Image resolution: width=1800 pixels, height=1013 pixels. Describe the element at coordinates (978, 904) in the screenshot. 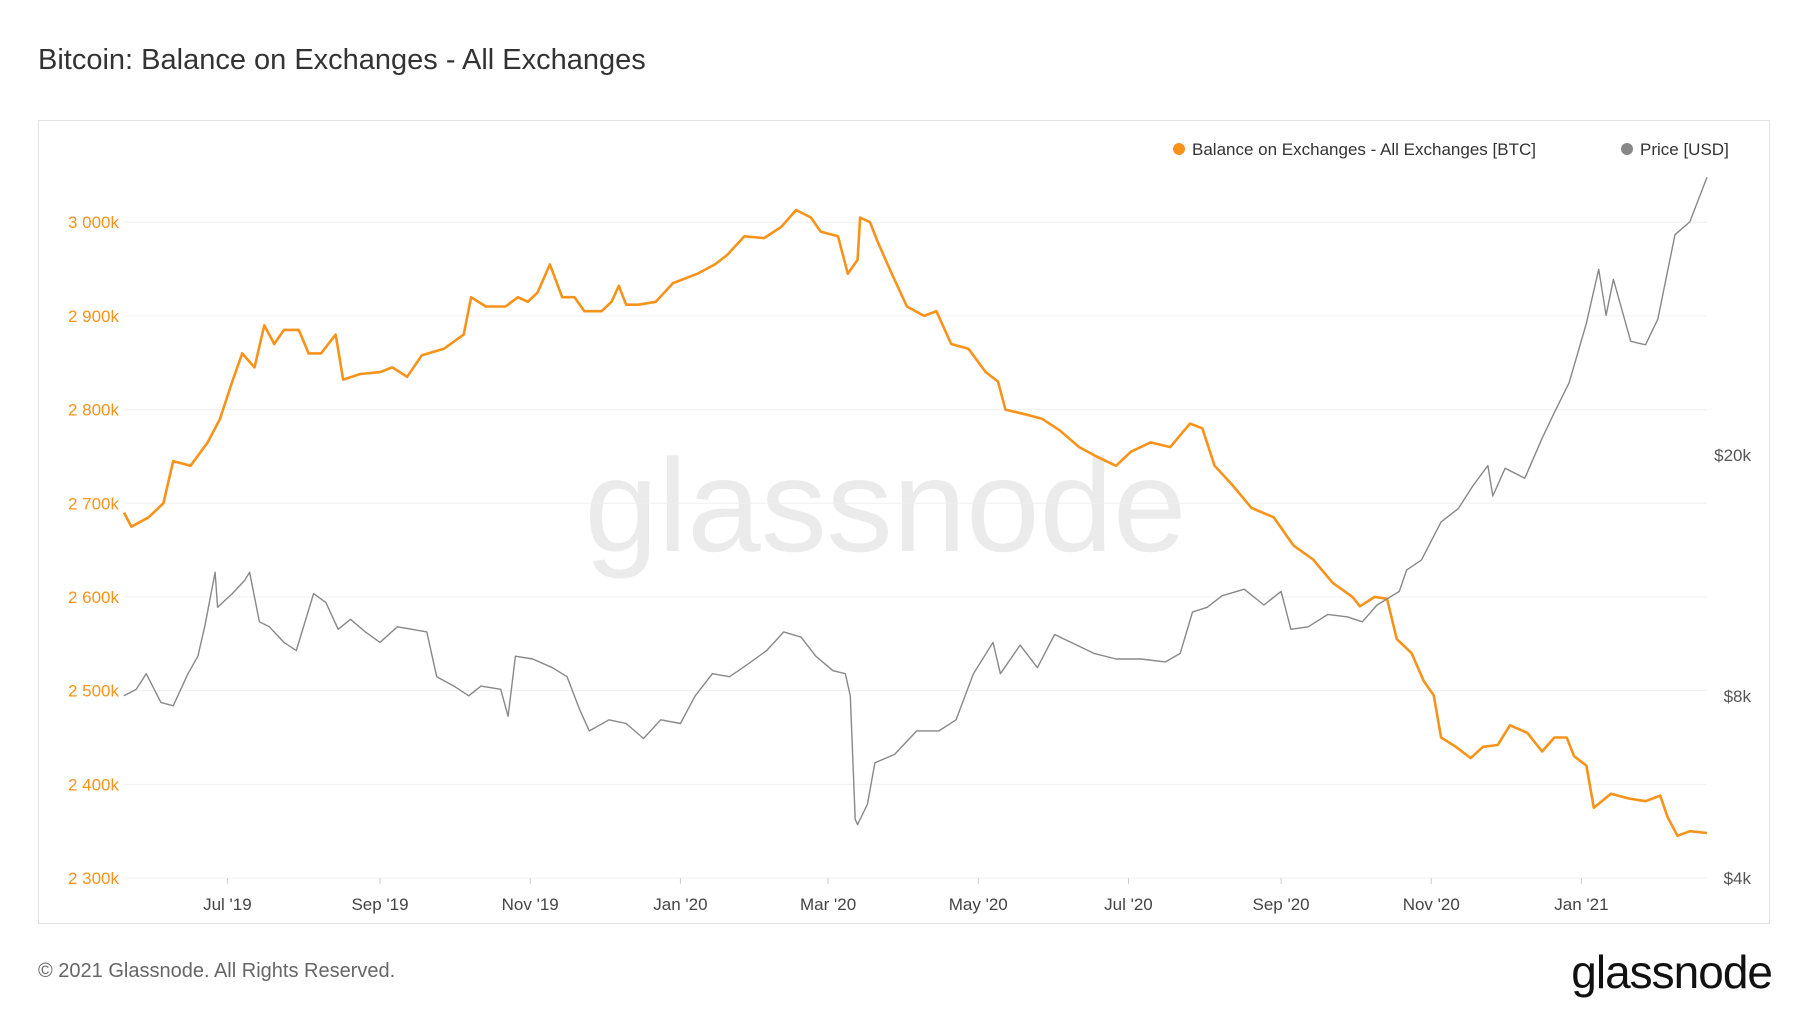

I see `x-tick-label: May '20` at that location.